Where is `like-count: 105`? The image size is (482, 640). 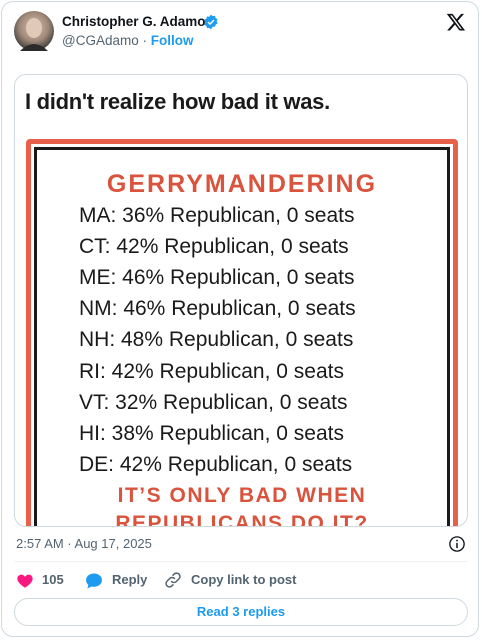 like-count: 105 is located at coordinates (53, 579).